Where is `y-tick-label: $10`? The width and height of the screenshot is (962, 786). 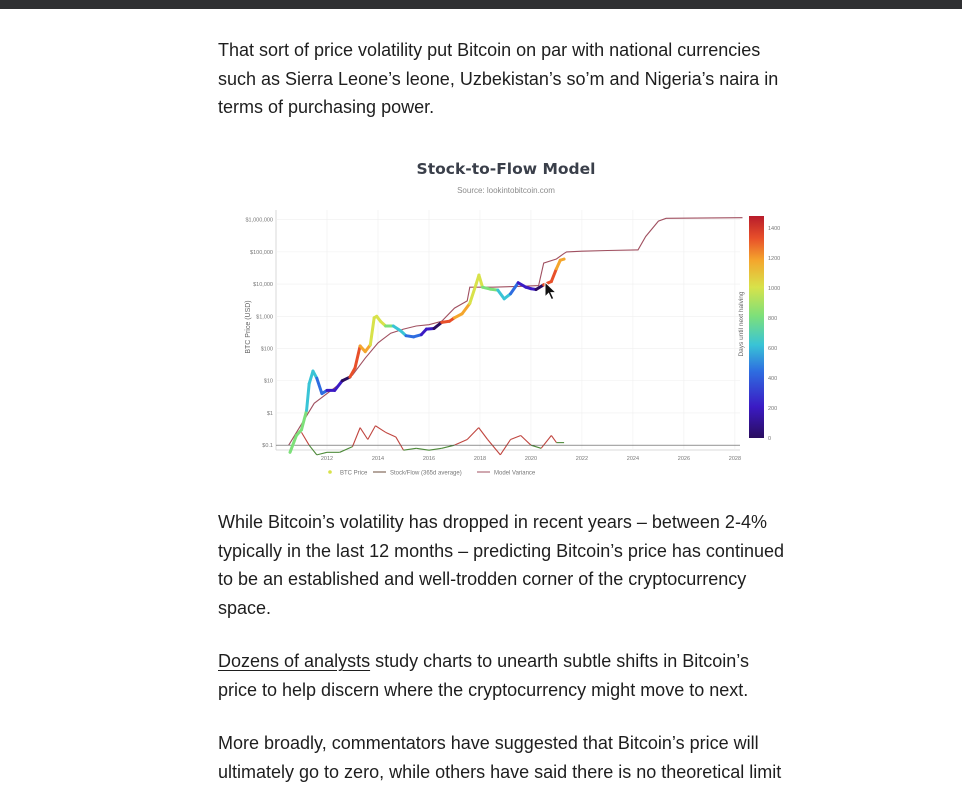
y-tick-label: $10 is located at coordinates (268, 382).